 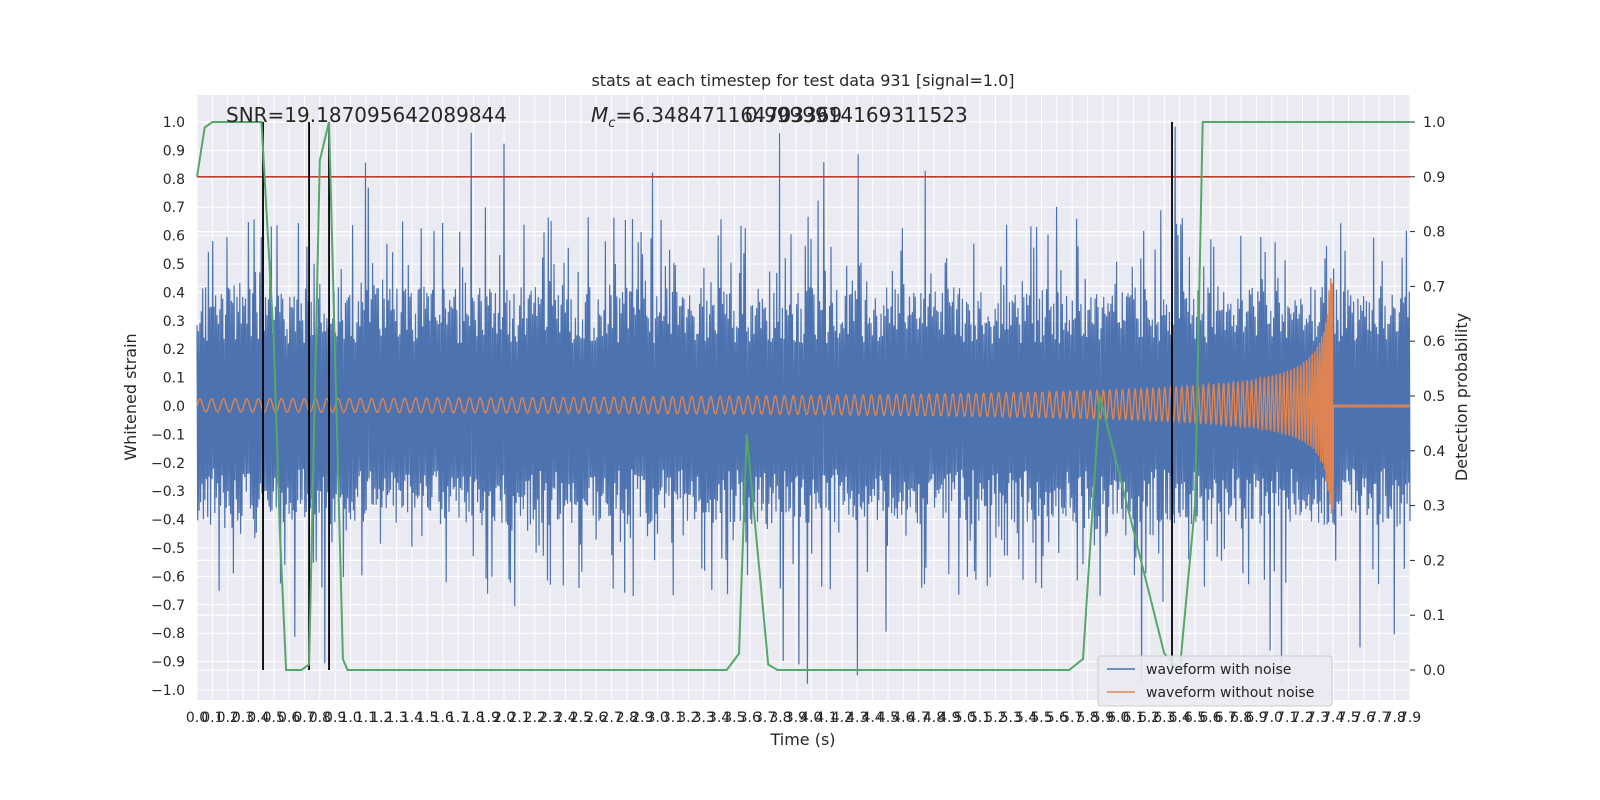 I want to click on x-tick-label: 7.9, so click(x=1410, y=718).